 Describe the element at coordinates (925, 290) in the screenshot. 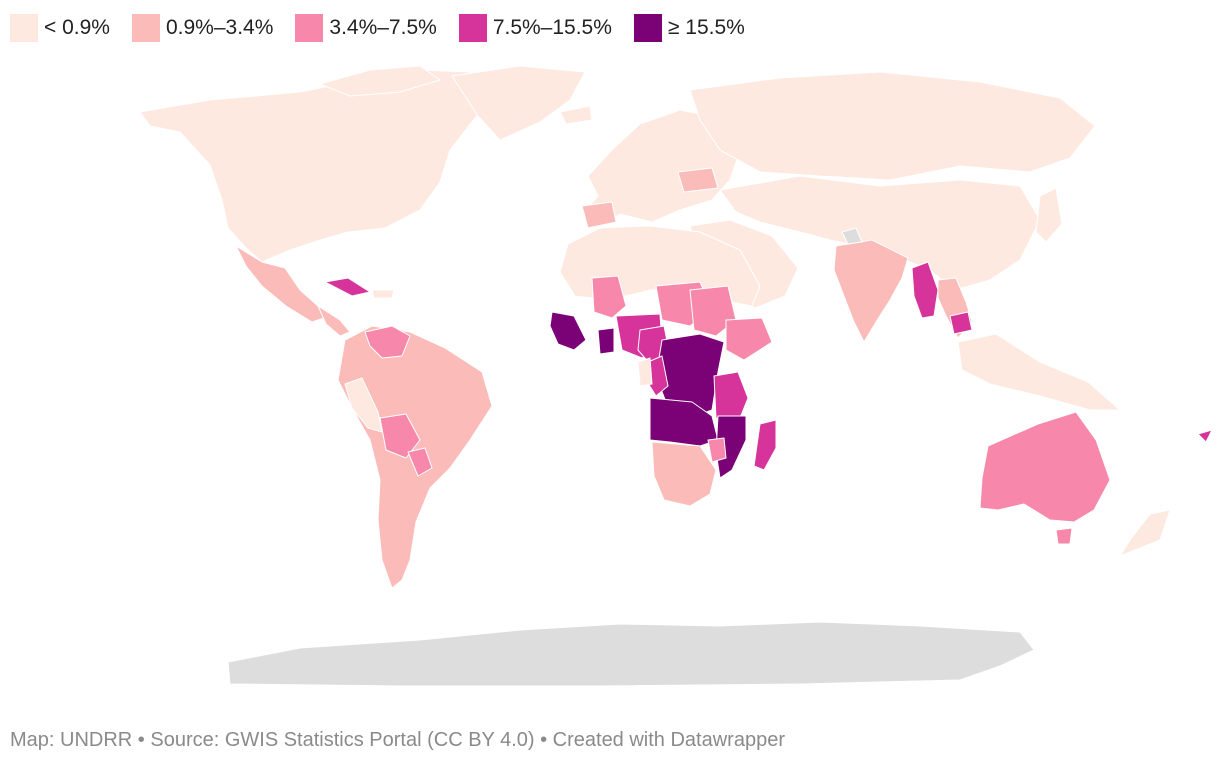

I see `region-myanmar` at that location.